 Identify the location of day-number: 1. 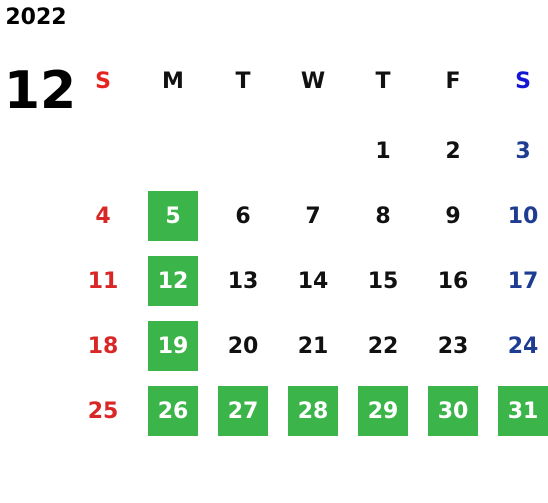
(382, 151).